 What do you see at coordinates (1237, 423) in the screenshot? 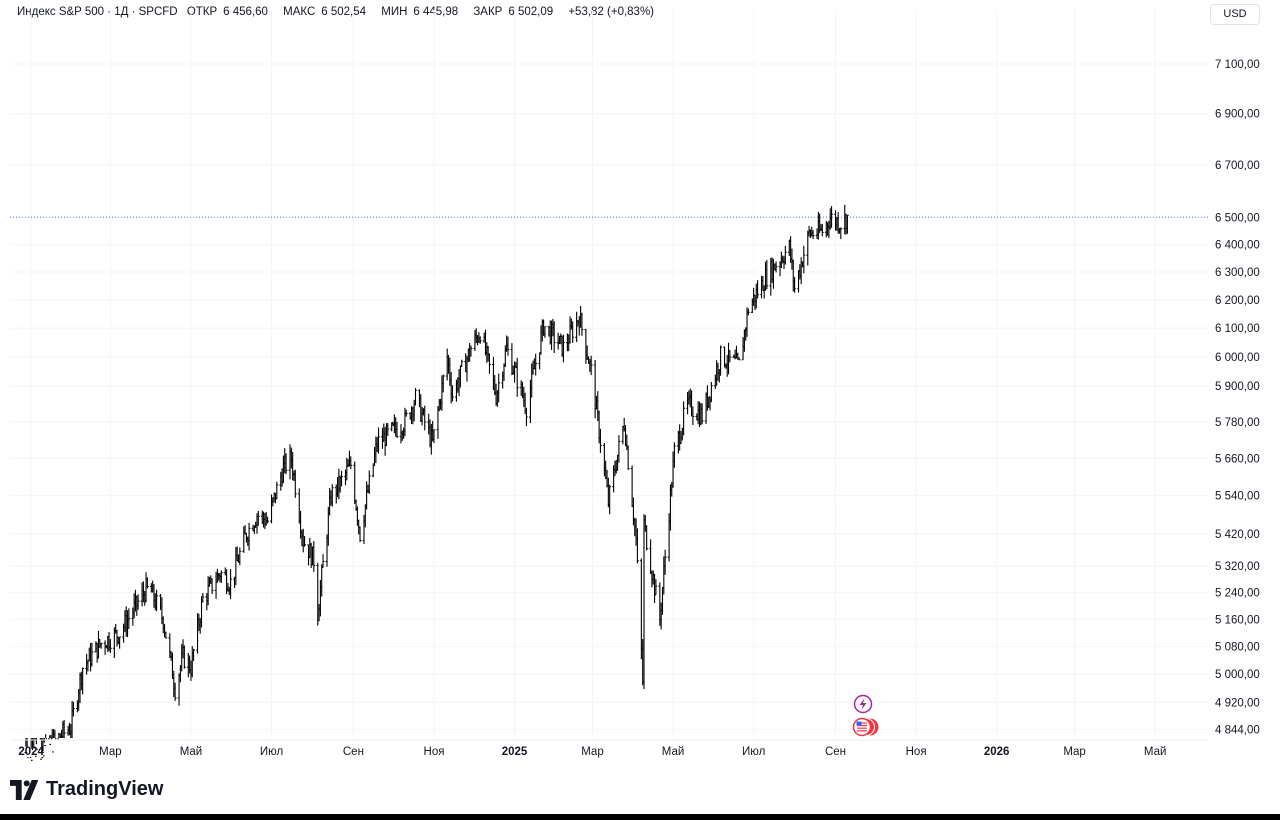
I see `y-tick-label: 5 780,00` at bounding box center [1237, 423].